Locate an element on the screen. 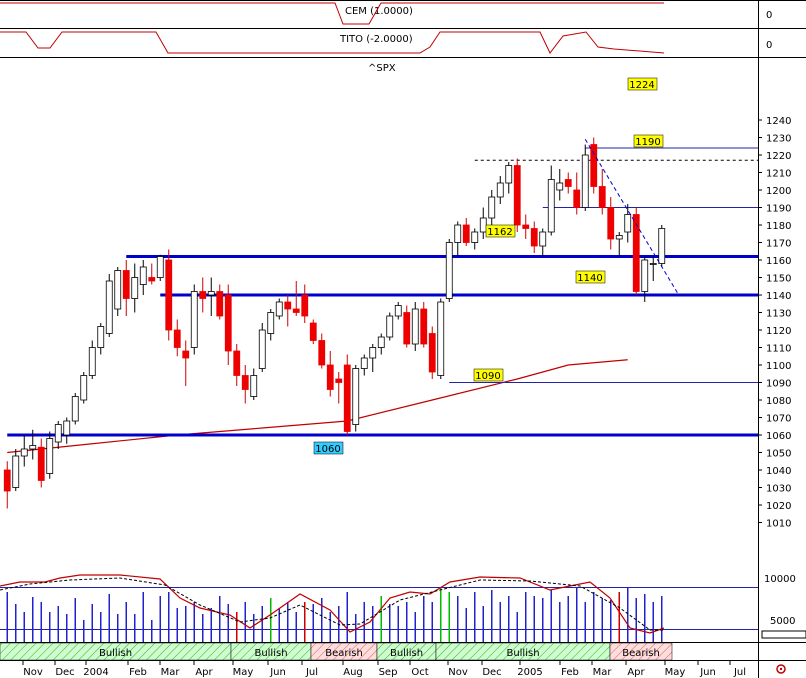 The image size is (806, 678). y-tick-label: 1050 is located at coordinates (778, 454).